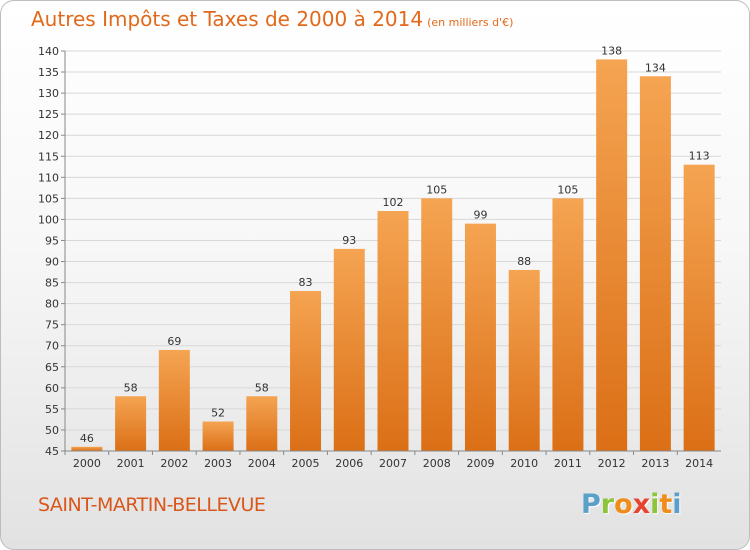  Describe the element at coordinates (437, 463) in the screenshot. I see `x-tick-label: 2008` at that location.